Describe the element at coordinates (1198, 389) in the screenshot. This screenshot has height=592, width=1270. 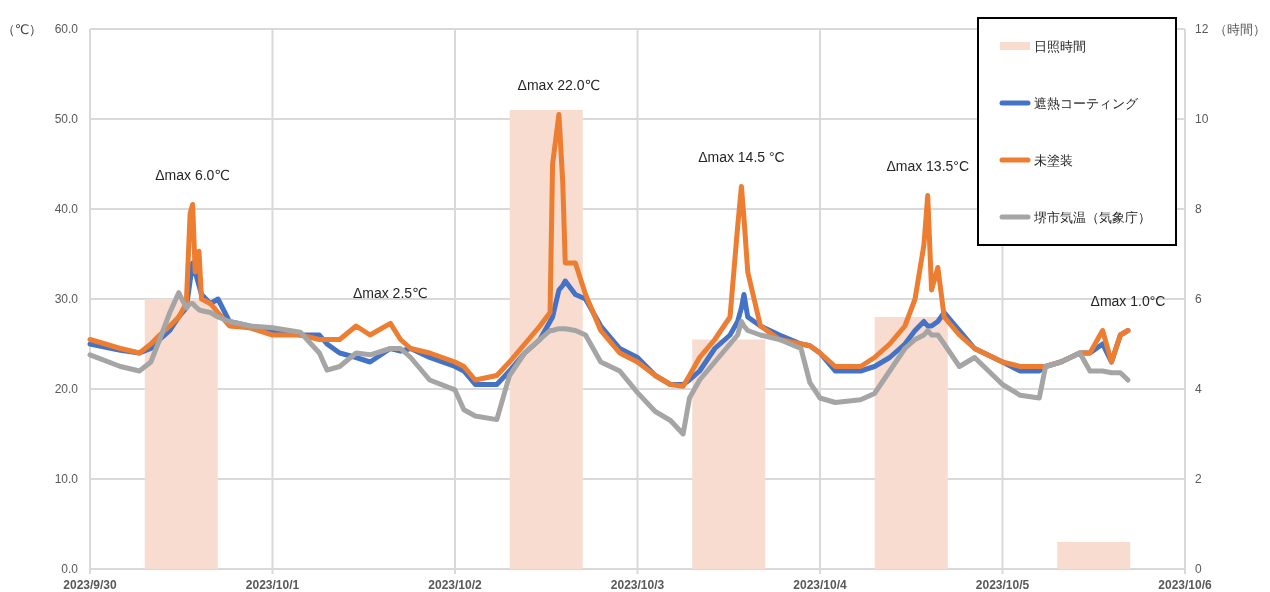
I see `y2-tick-label: 4` at that location.